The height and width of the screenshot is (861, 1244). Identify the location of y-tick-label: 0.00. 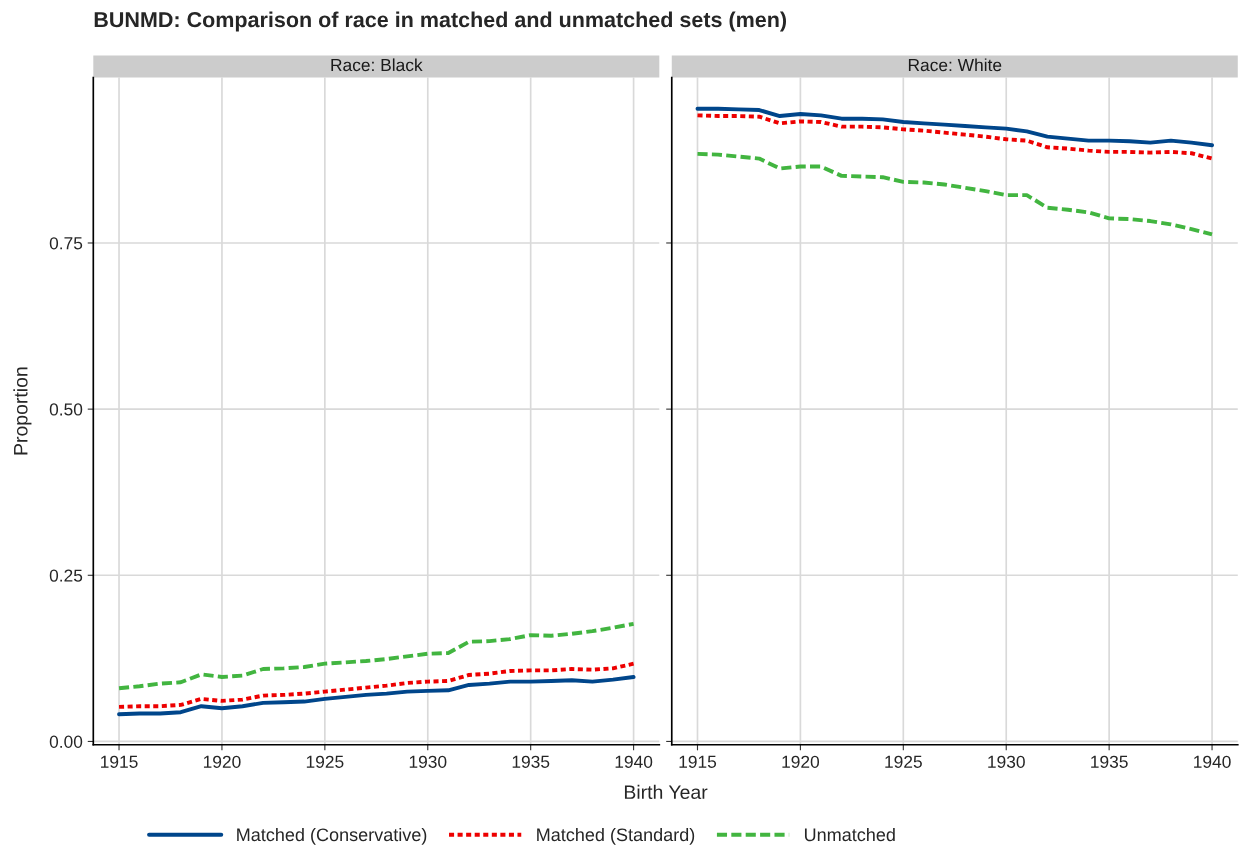
(66, 741).